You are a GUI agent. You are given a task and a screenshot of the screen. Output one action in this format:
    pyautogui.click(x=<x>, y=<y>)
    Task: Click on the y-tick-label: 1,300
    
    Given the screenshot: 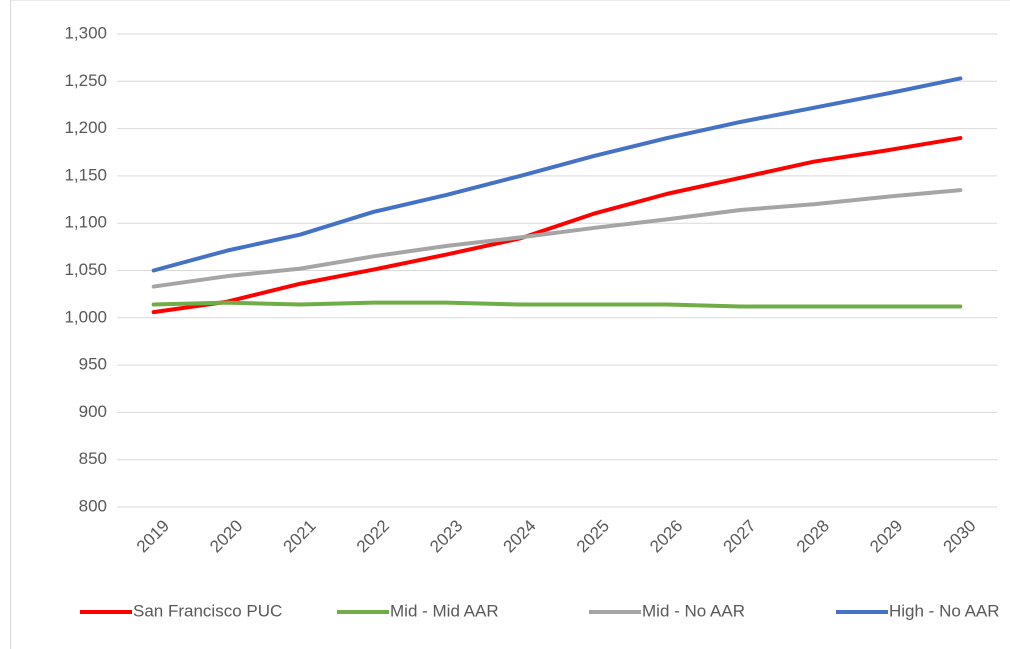 What is the action you would take?
    pyautogui.click(x=85, y=32)
    